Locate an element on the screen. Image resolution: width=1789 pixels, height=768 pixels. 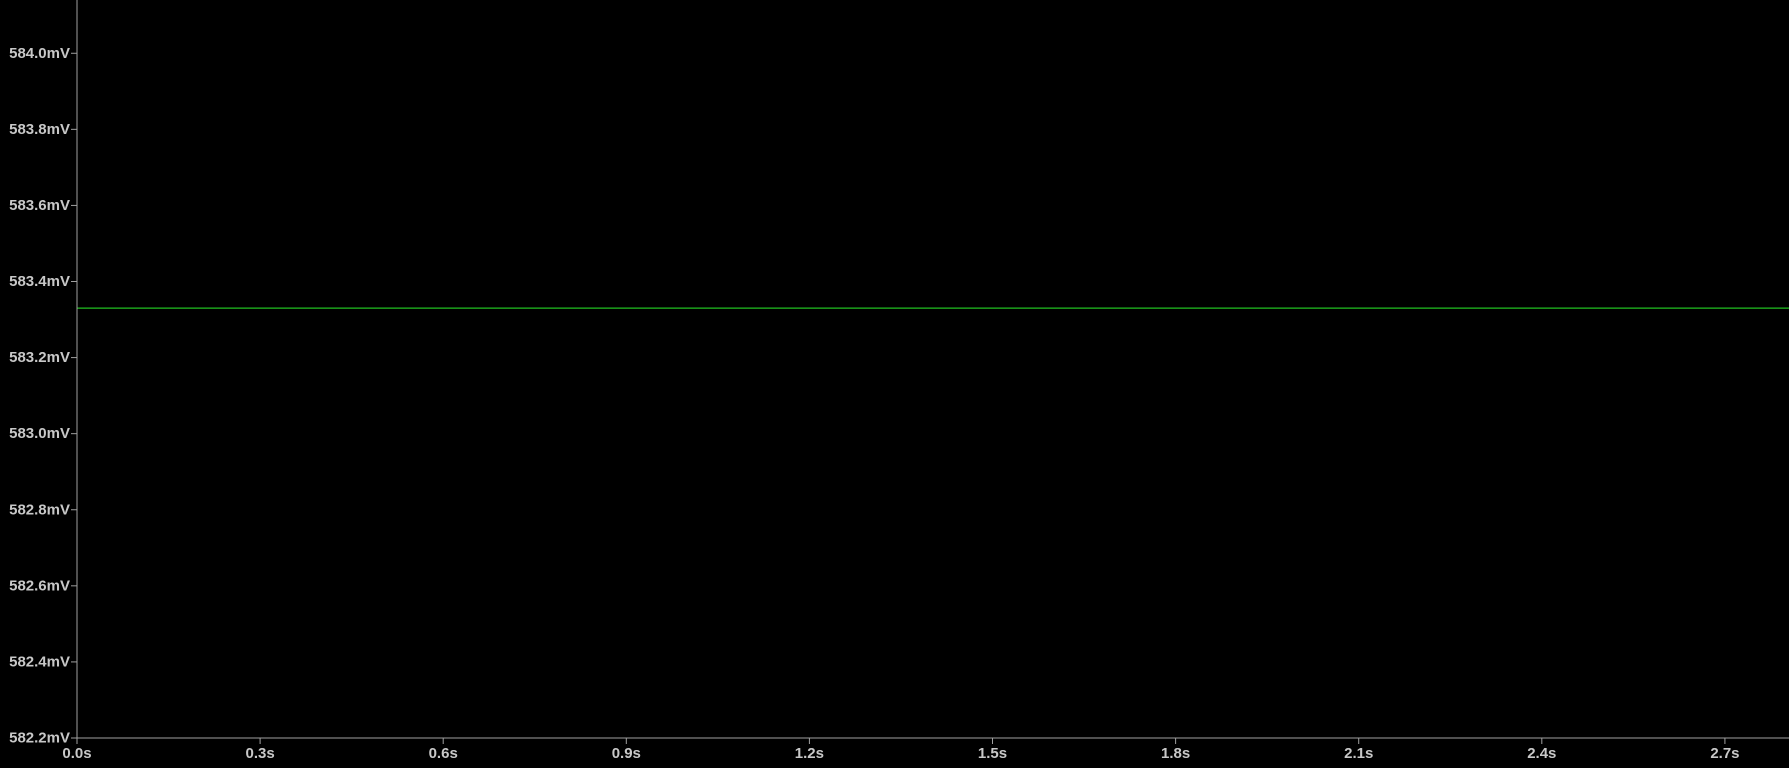
x-axis-ticks: 0.0s 0.3s 0.6s 0.9s 1.2s 1.5s 1.8s 2.1s 2.4s 2.7s is located at coordinates (901, 750).